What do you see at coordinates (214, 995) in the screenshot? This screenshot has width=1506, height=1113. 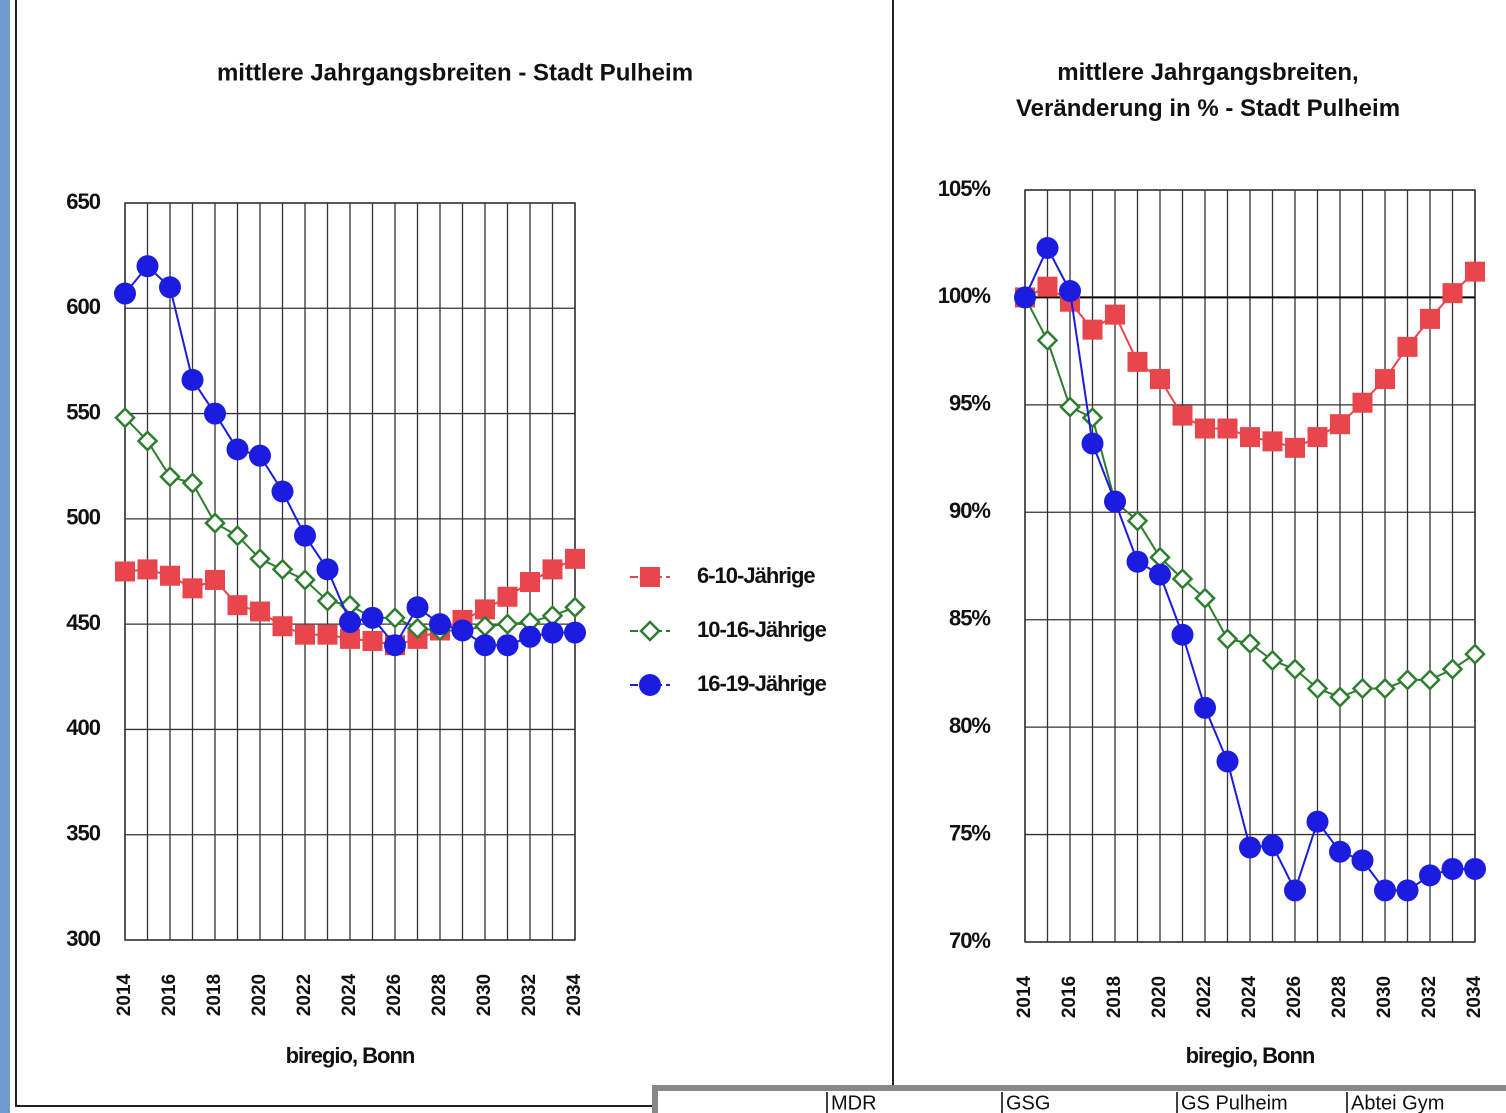 I see `x-tick-label: 2018` at bounding box center [214, 995].